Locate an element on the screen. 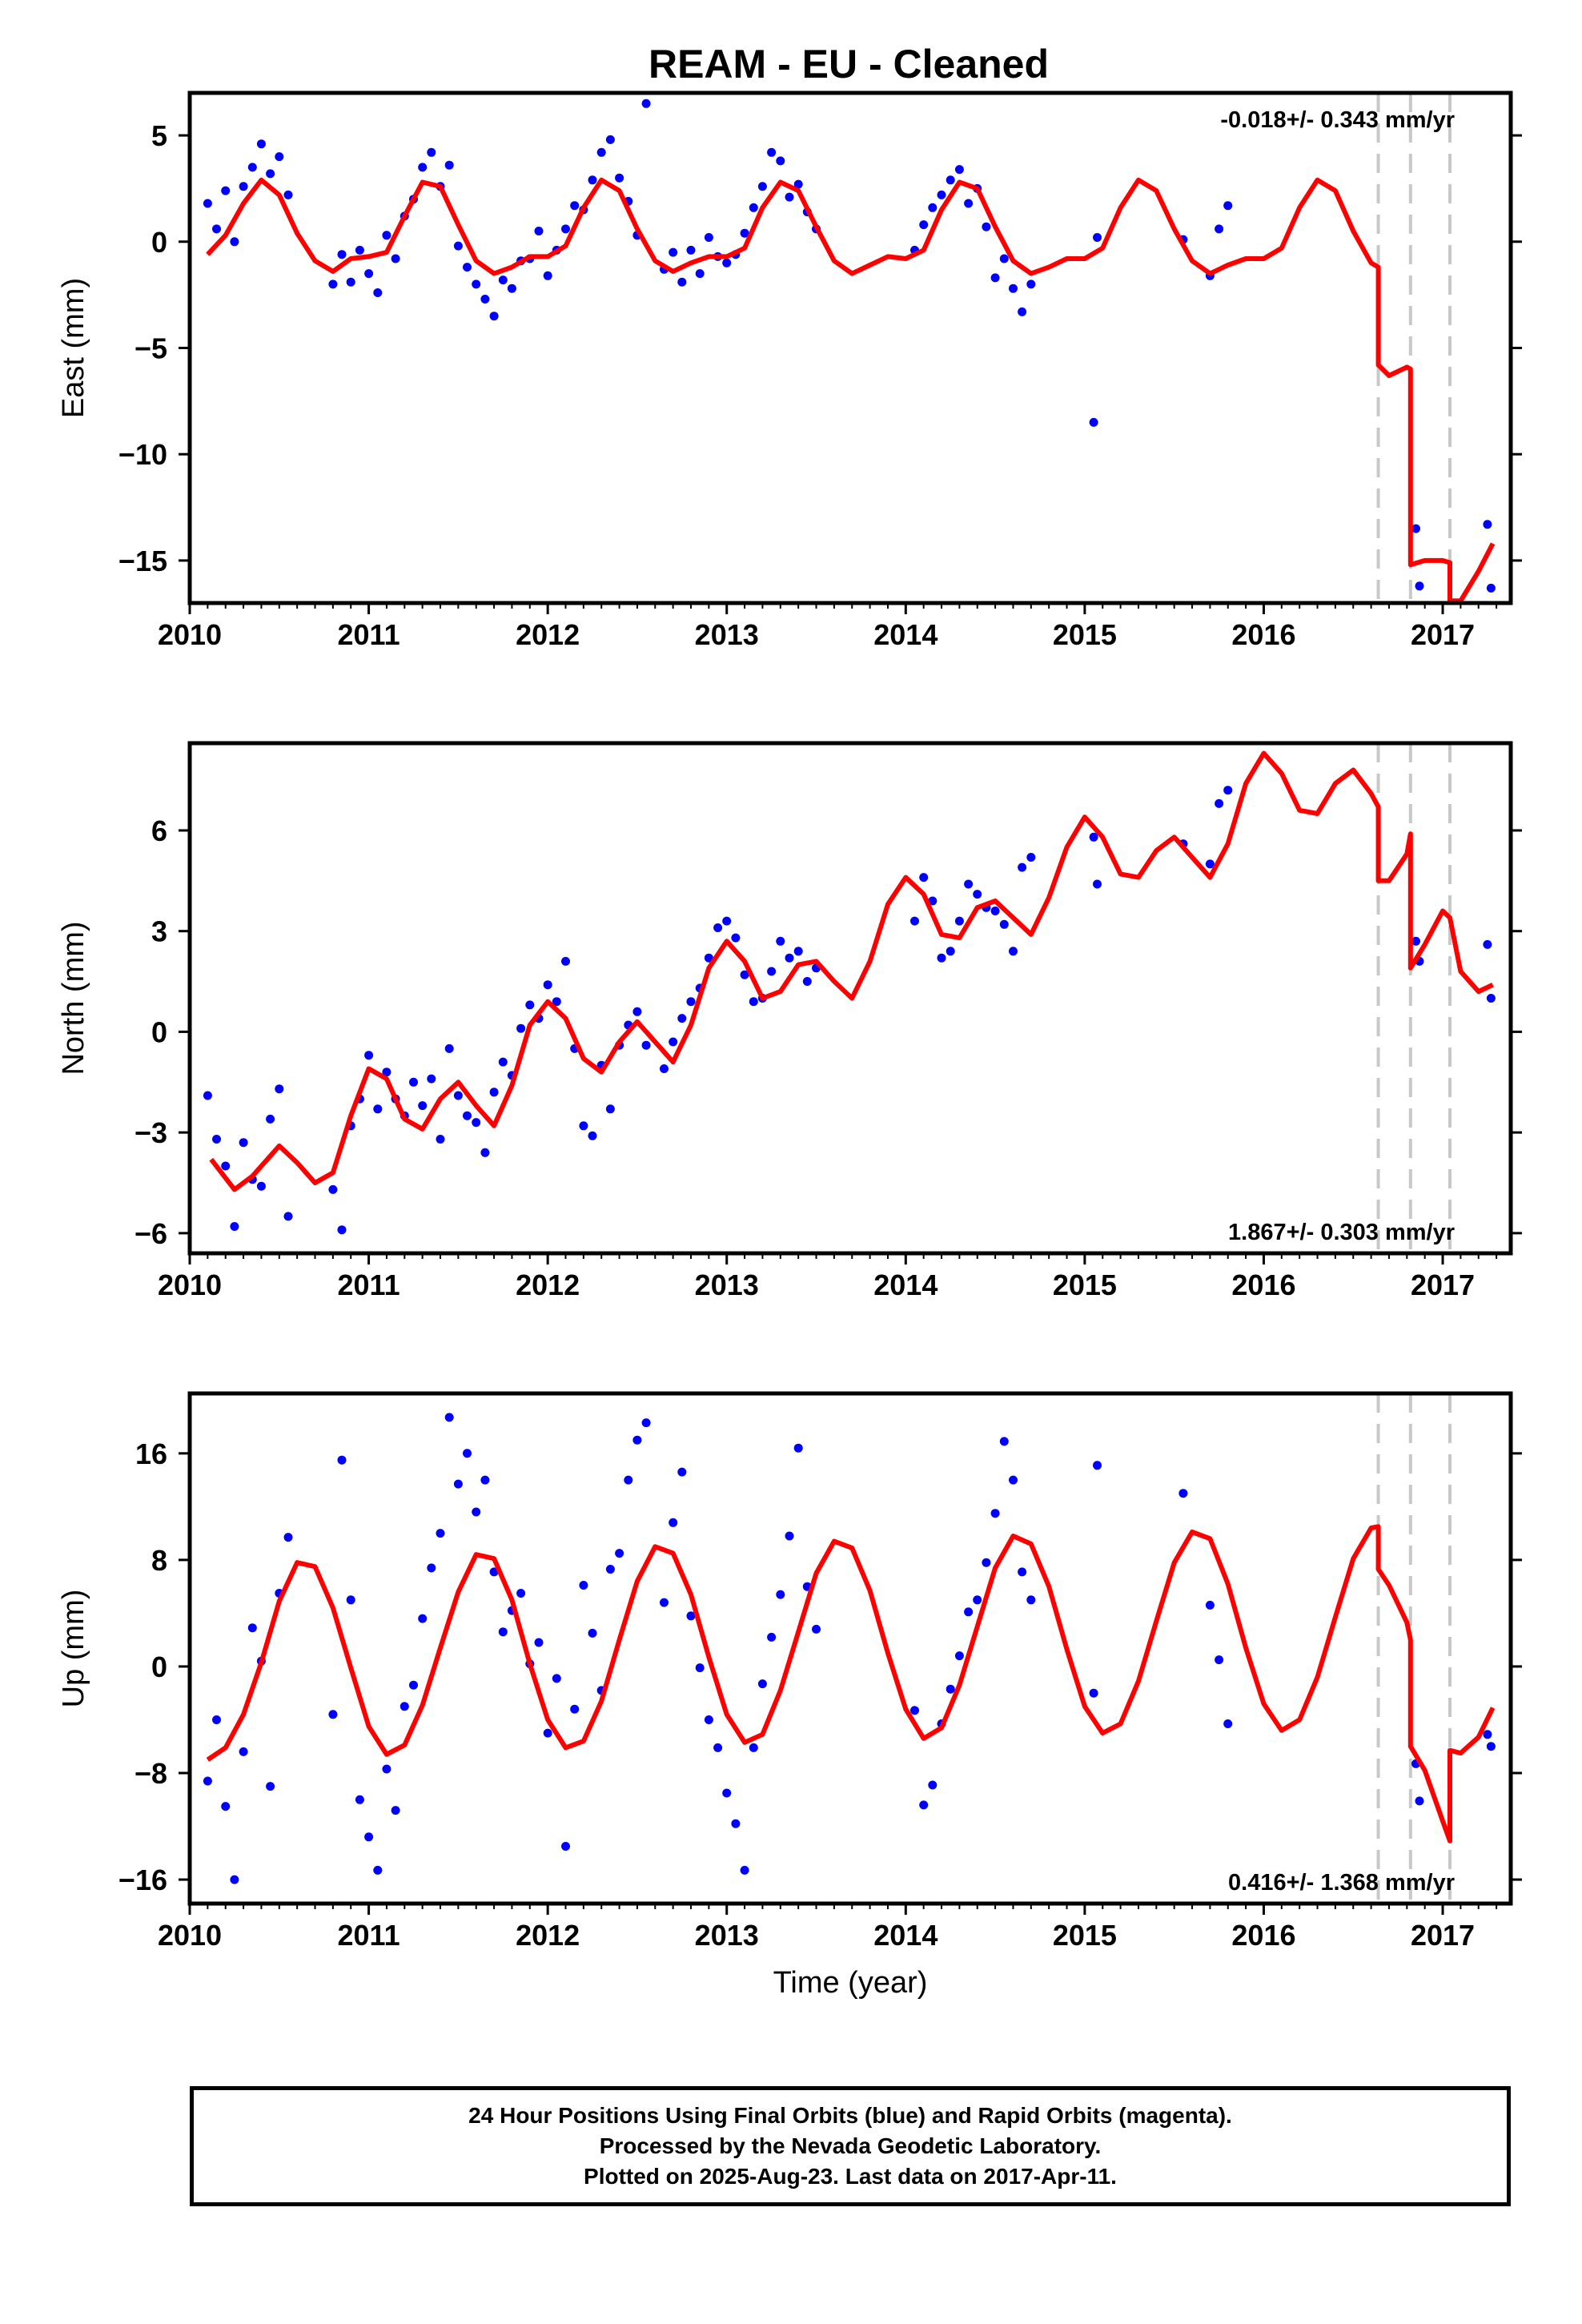  up-y-tick-label: 8 is located at coordinates (159, 1560).